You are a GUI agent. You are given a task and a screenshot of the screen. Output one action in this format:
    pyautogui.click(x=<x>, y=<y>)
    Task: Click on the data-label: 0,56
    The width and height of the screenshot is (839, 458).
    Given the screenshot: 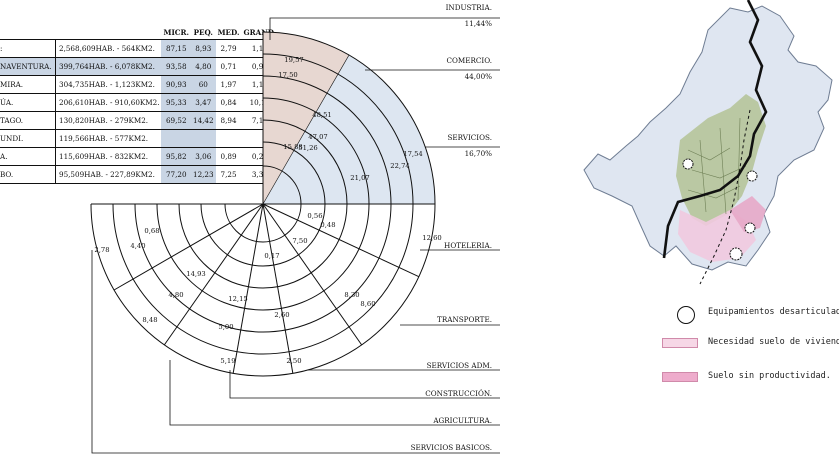 What is the action you would take?
    pyautogui.click(x=314, y=216)
    